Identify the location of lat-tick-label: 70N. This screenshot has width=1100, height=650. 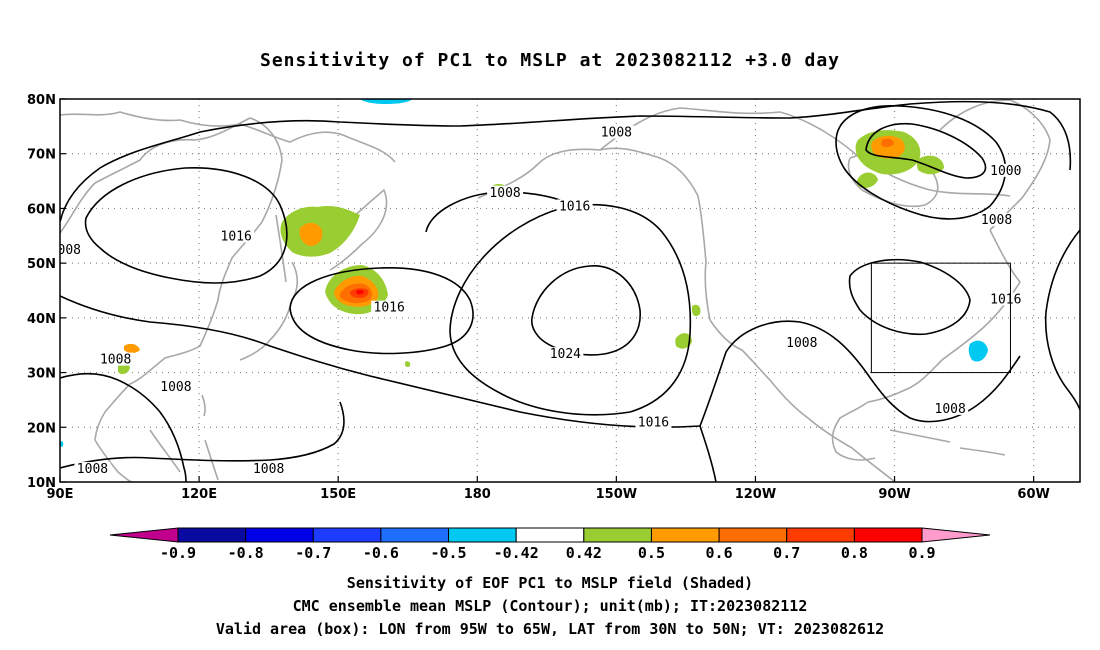
(41, 155).